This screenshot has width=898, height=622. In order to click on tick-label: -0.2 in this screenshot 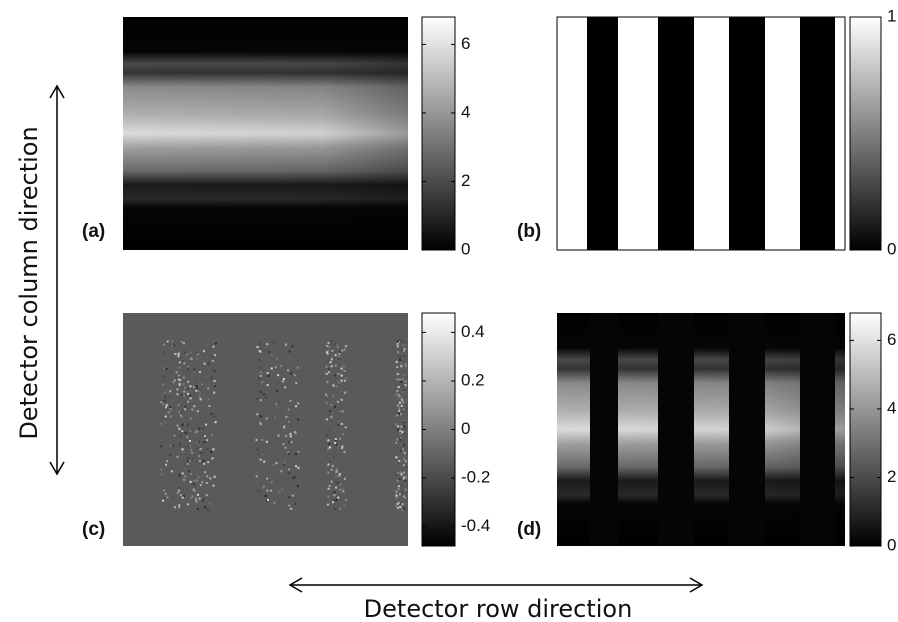, I will do `click(475, 477)`.